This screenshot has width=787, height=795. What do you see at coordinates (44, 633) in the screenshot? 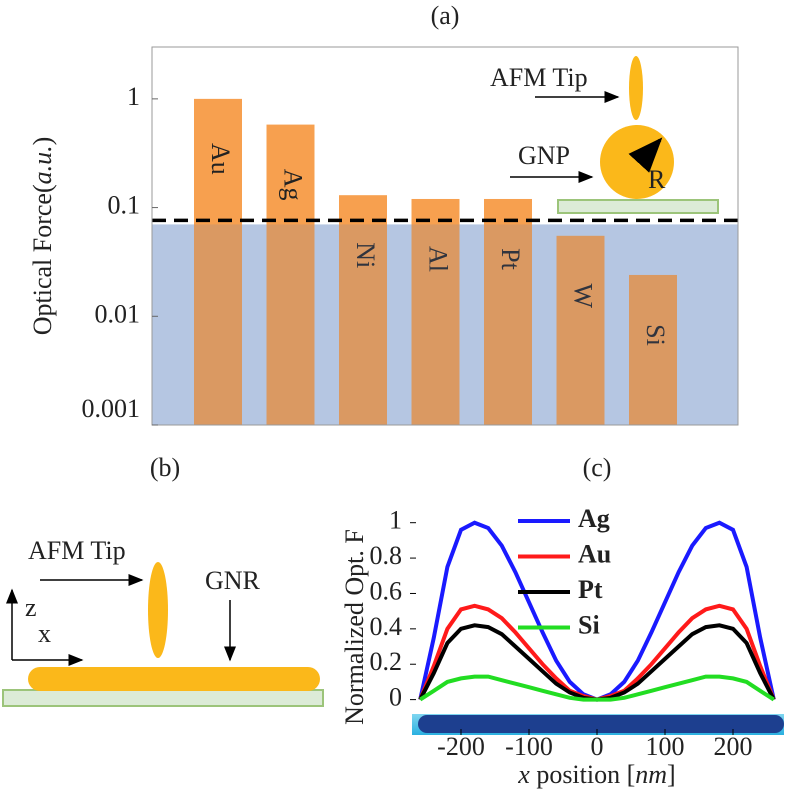
I see `axis-label: x` at bounding box center [44, 633].